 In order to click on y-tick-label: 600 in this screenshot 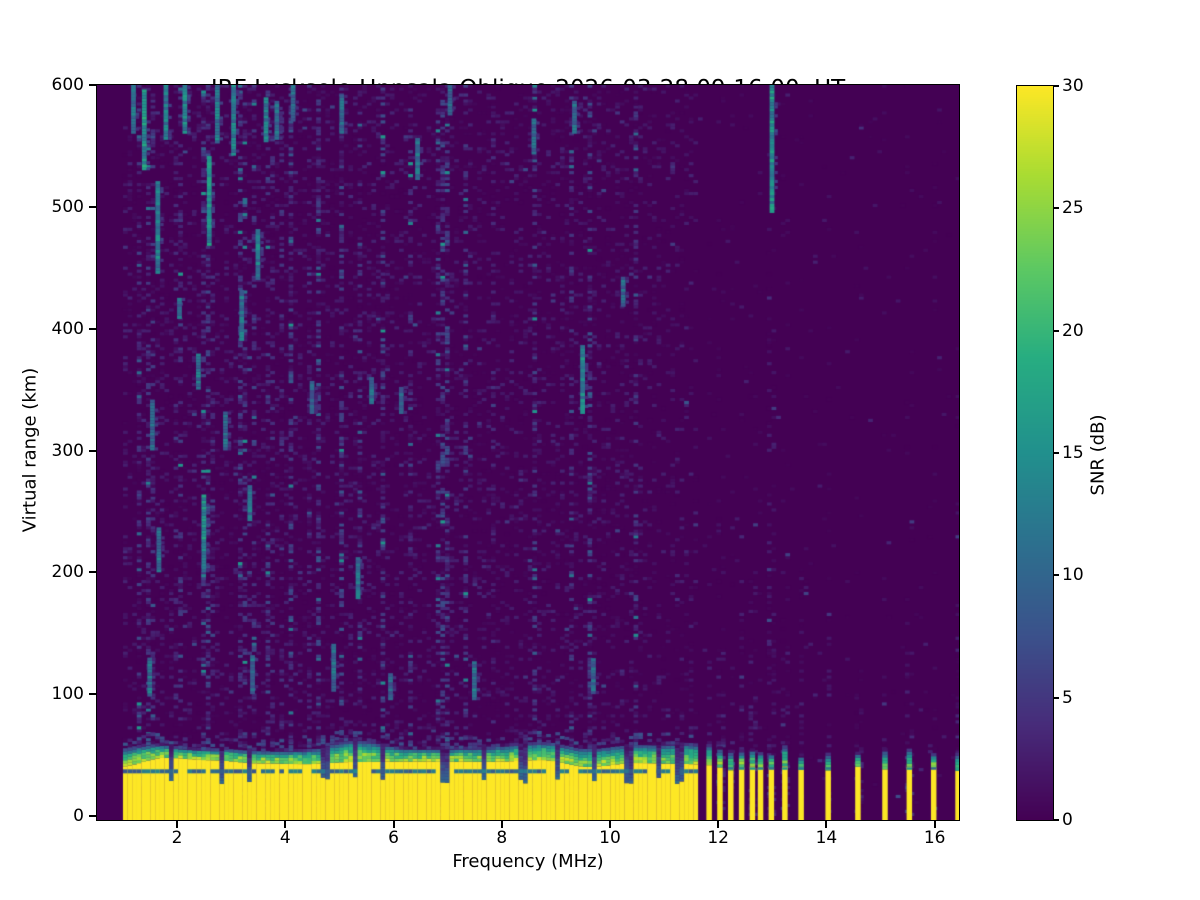, I will do `click(67, 85)`.